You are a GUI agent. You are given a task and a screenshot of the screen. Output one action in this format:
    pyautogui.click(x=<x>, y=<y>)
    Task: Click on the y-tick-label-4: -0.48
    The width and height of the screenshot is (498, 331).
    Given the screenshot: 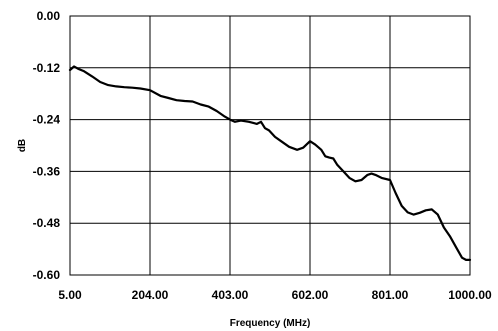 What is the action you would take?
    pyautogui.click(x=47, y=223)
    